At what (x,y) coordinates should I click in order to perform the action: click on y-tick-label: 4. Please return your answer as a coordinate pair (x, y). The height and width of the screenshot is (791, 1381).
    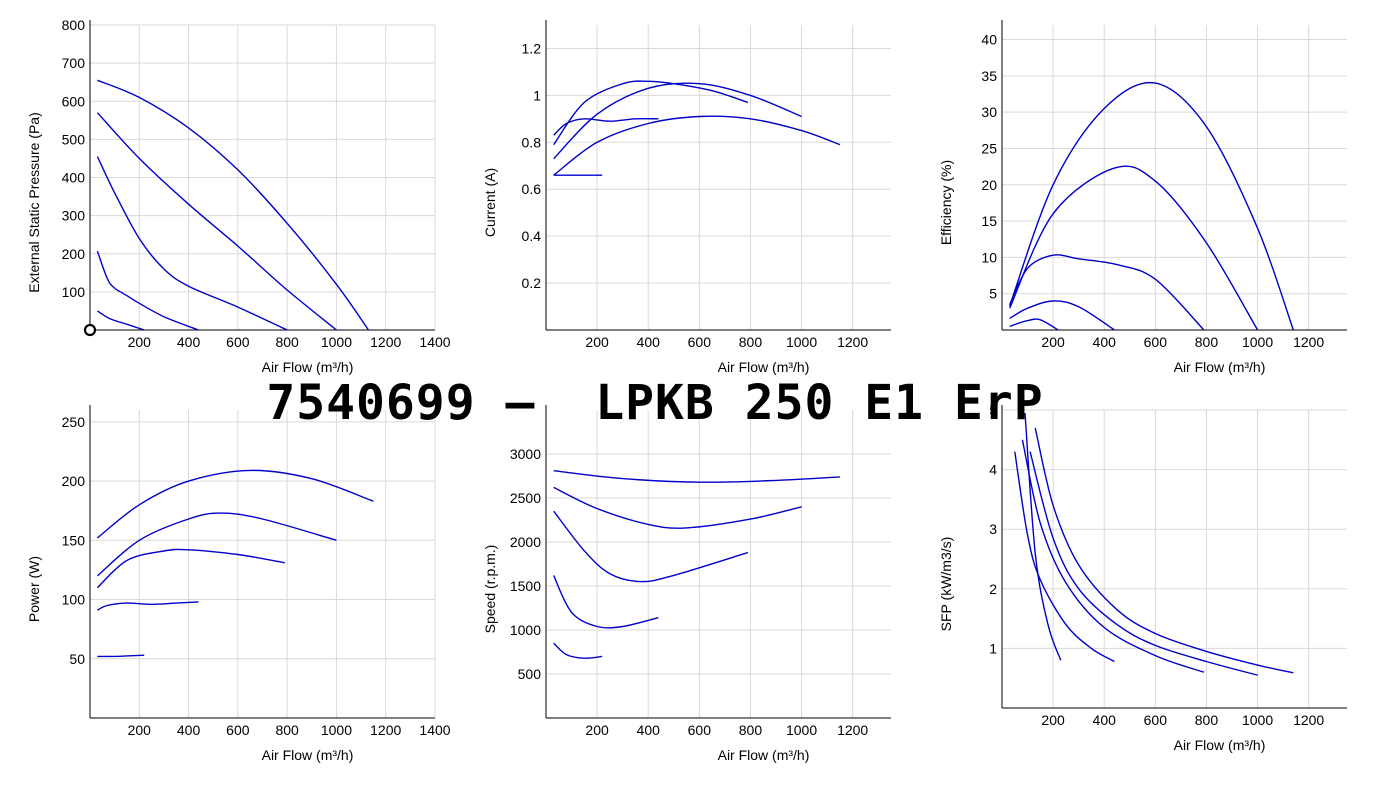
    Looking at the image, I should click on (993, 470).